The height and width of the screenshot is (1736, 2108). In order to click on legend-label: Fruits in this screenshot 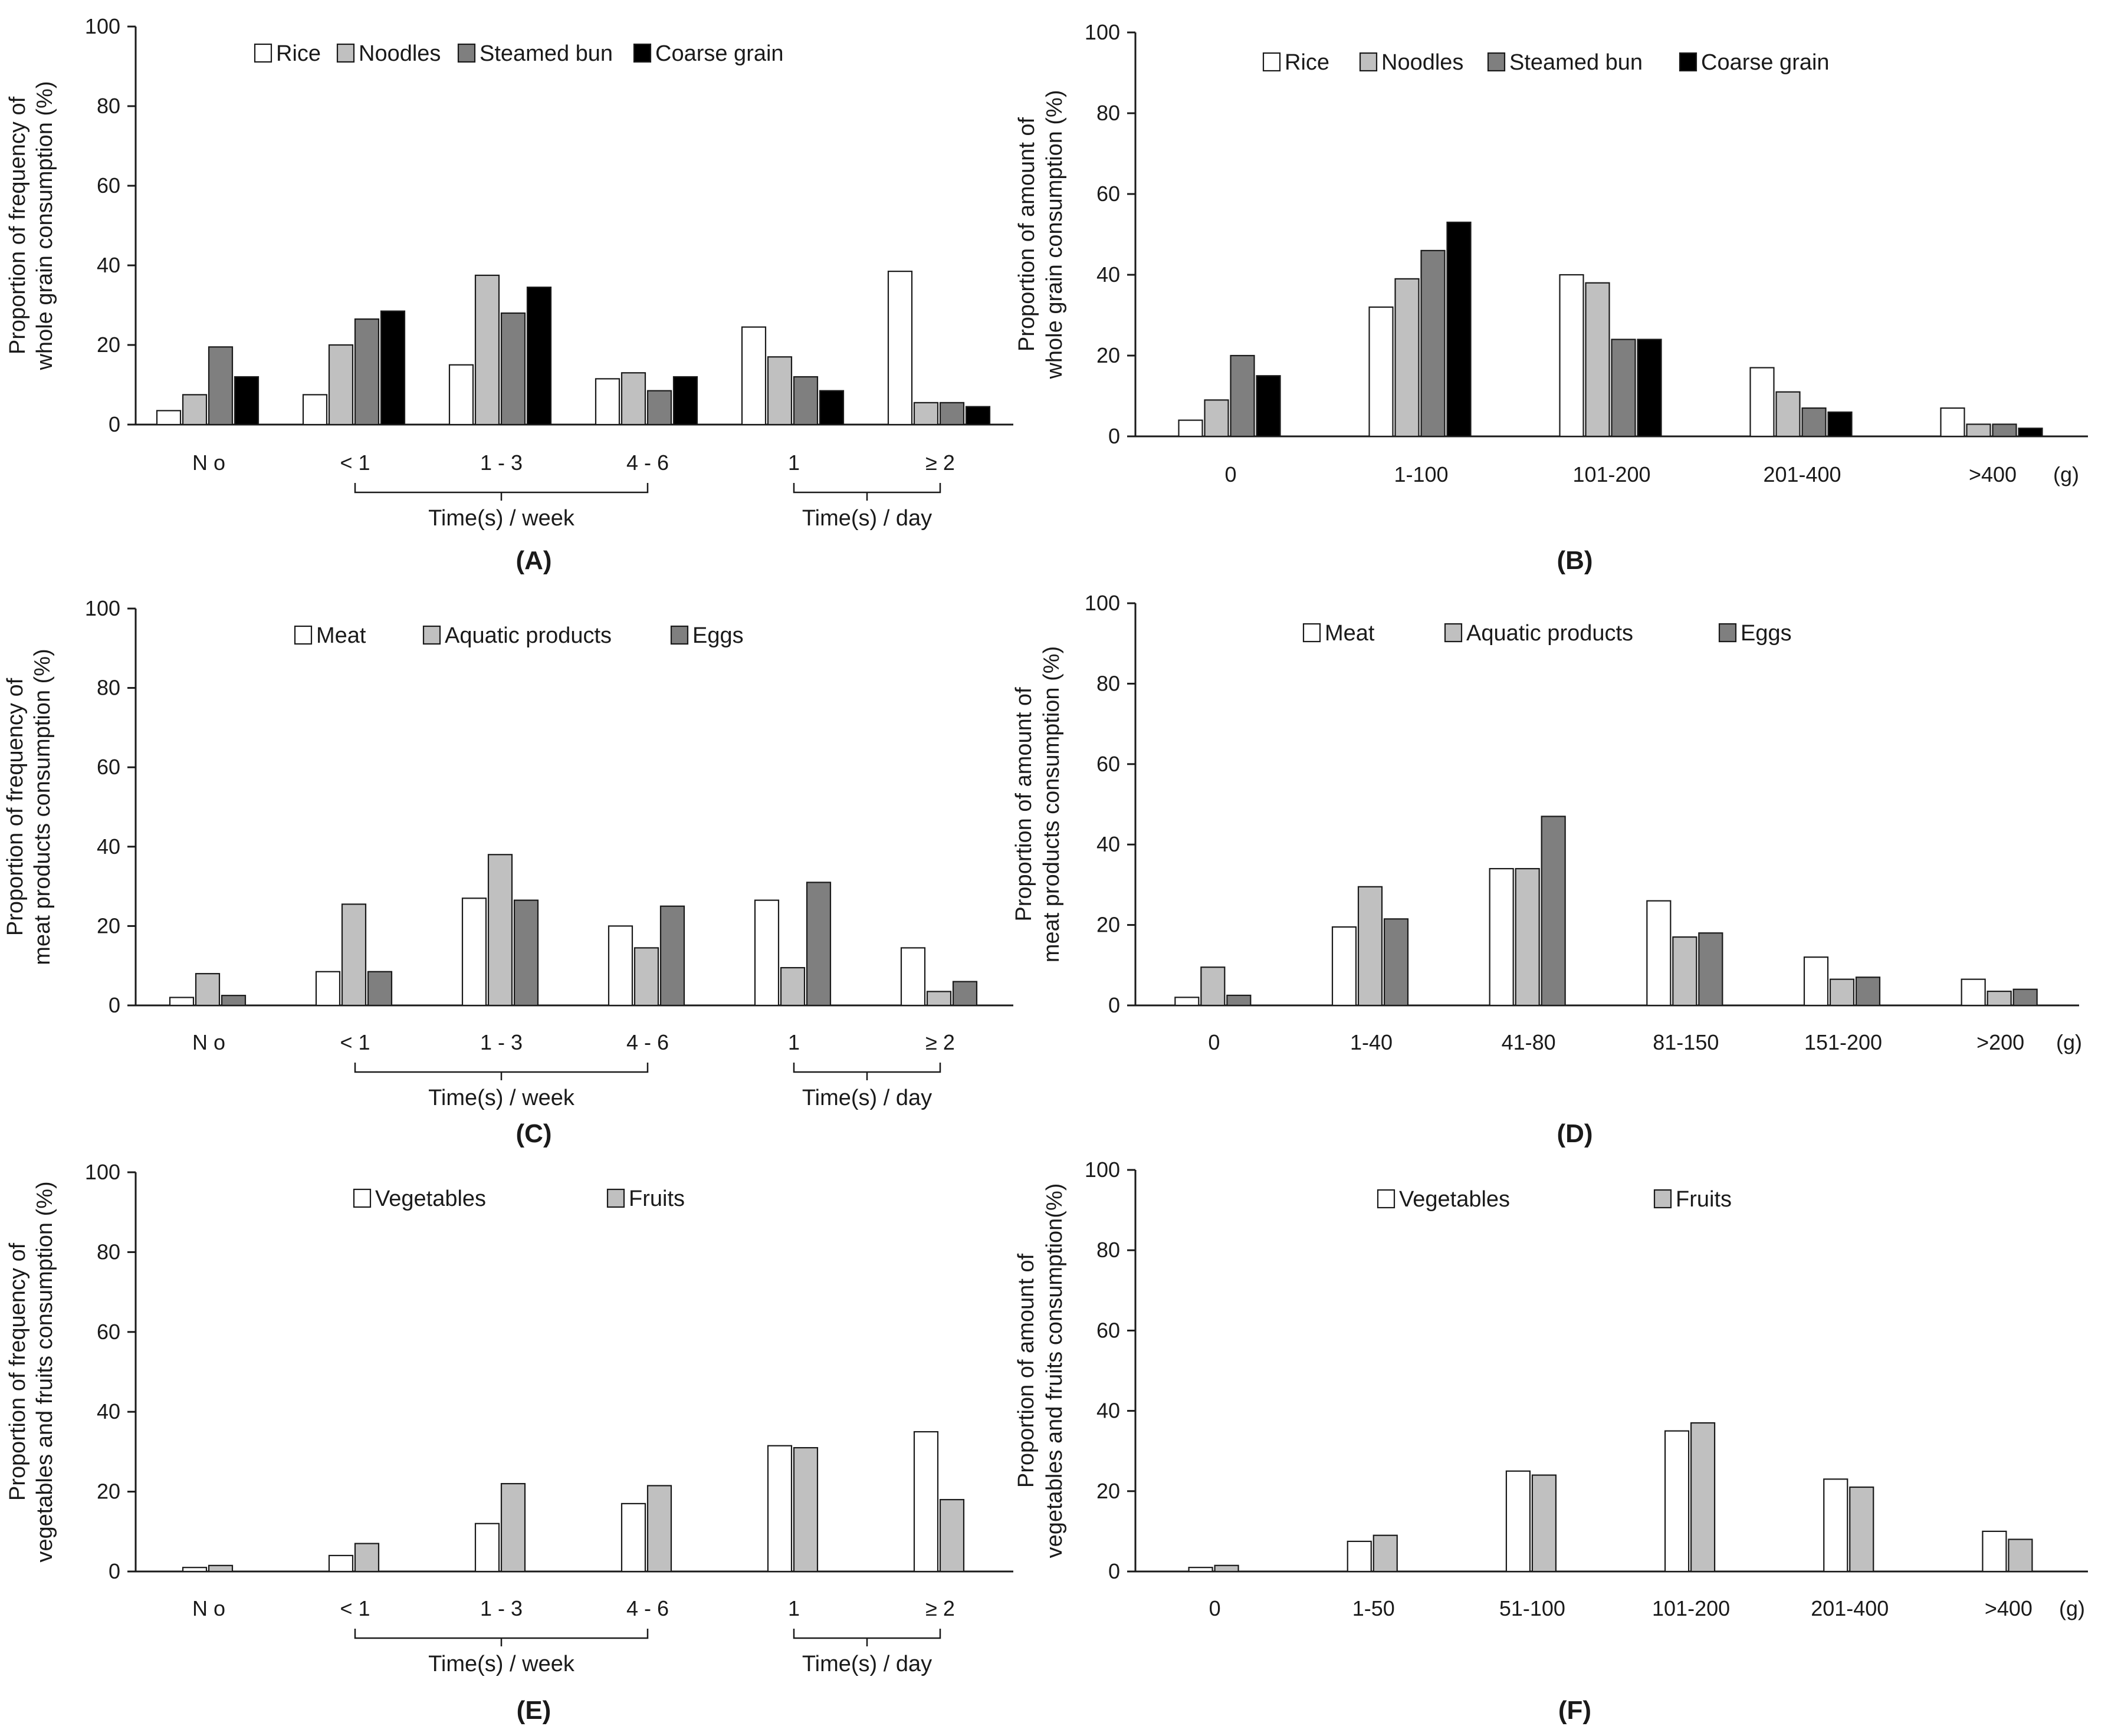, I will do `click(1704, 1199)`.